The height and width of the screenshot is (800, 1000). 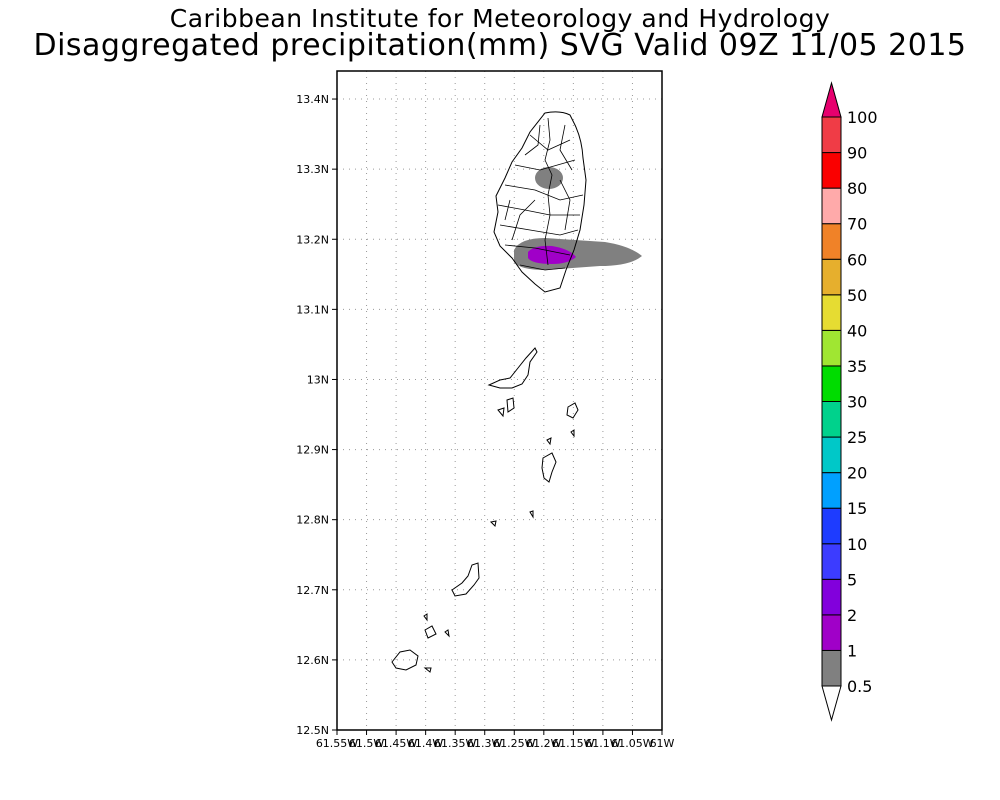 I want to click on colorbar-label: 1, so click(x=852, y=650).